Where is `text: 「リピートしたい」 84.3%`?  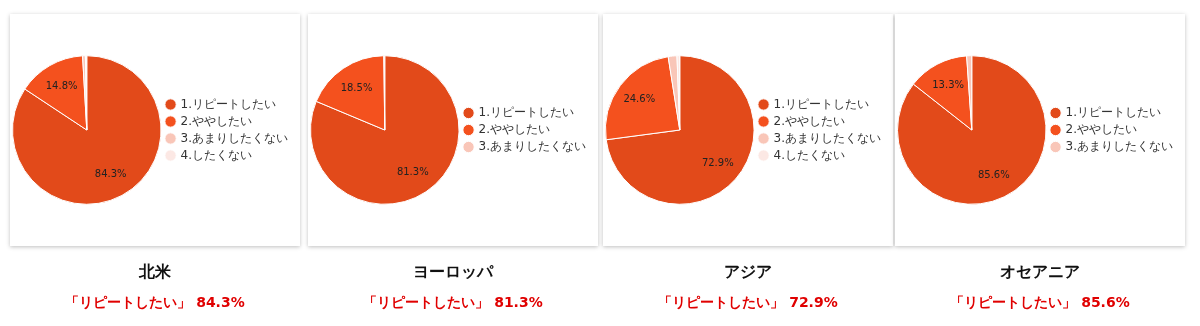
text: 「リピートしたい」 84.3% is located at coordinates (155, 303).